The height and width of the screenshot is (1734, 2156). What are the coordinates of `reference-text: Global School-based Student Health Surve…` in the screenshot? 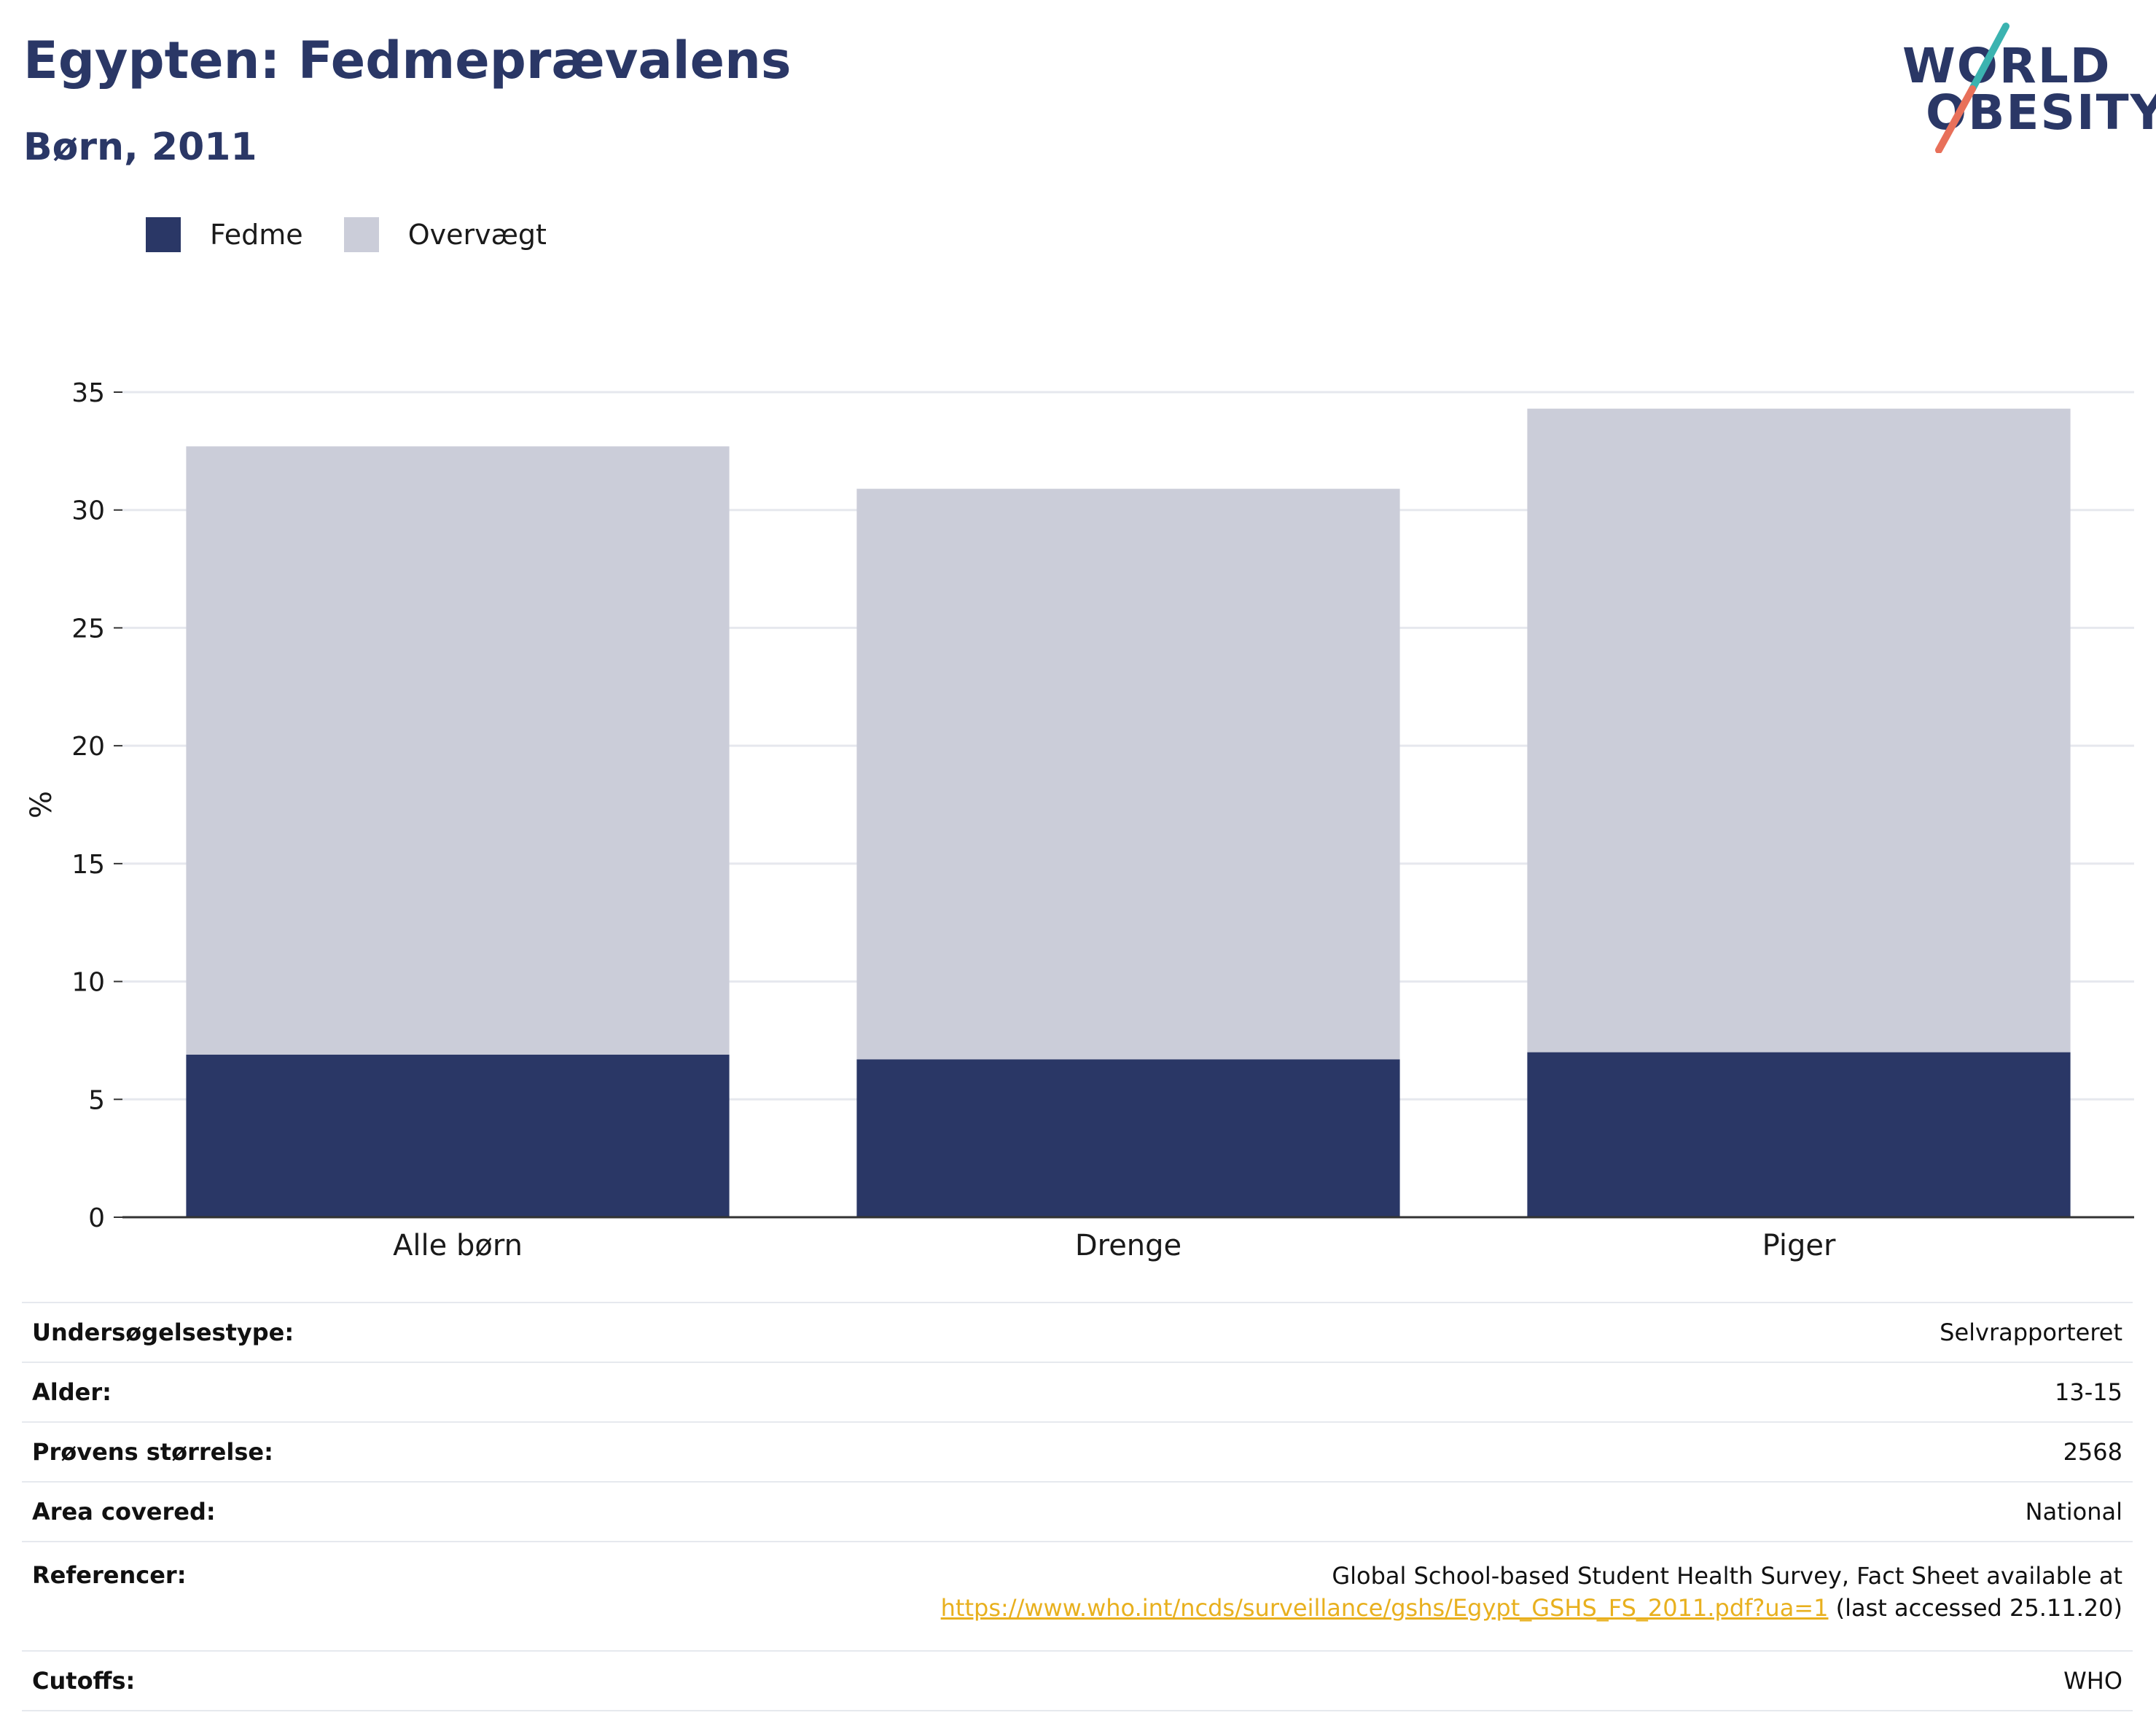 It's located at (1727, 1576).